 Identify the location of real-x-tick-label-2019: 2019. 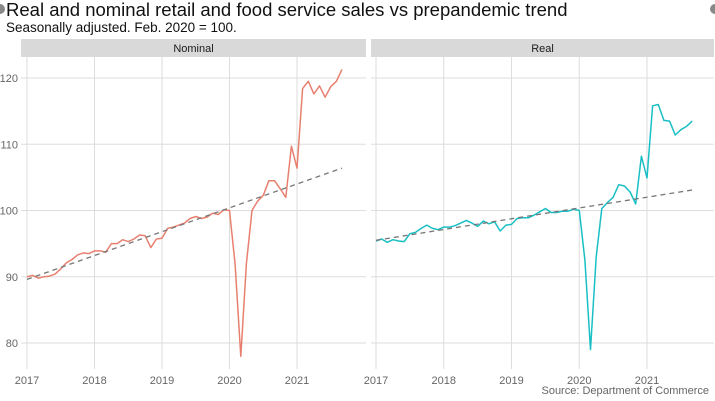
(511, 381).